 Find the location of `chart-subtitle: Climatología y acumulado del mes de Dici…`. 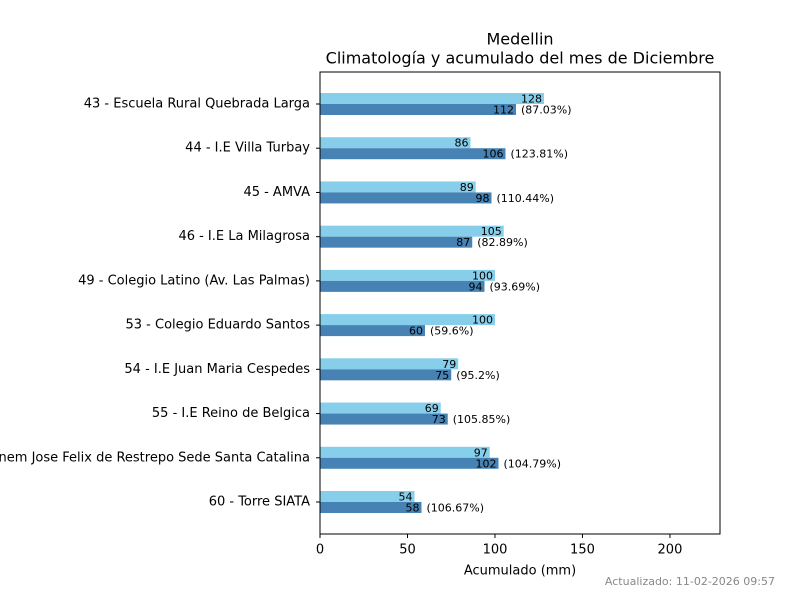

chart-subtitle: Climatología y acumulado del mes de Dici… is located at coordinates (520, 58).